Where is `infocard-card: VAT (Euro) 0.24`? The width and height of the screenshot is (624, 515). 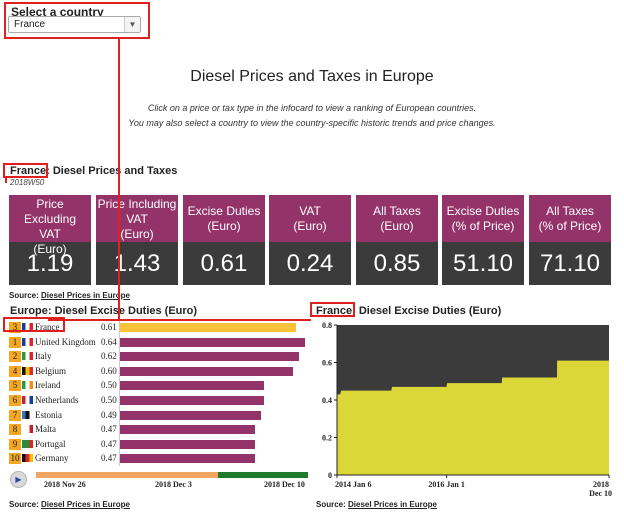 infocard-card: VAT (Euro) 0.24 is located at coordinates (310, 240).